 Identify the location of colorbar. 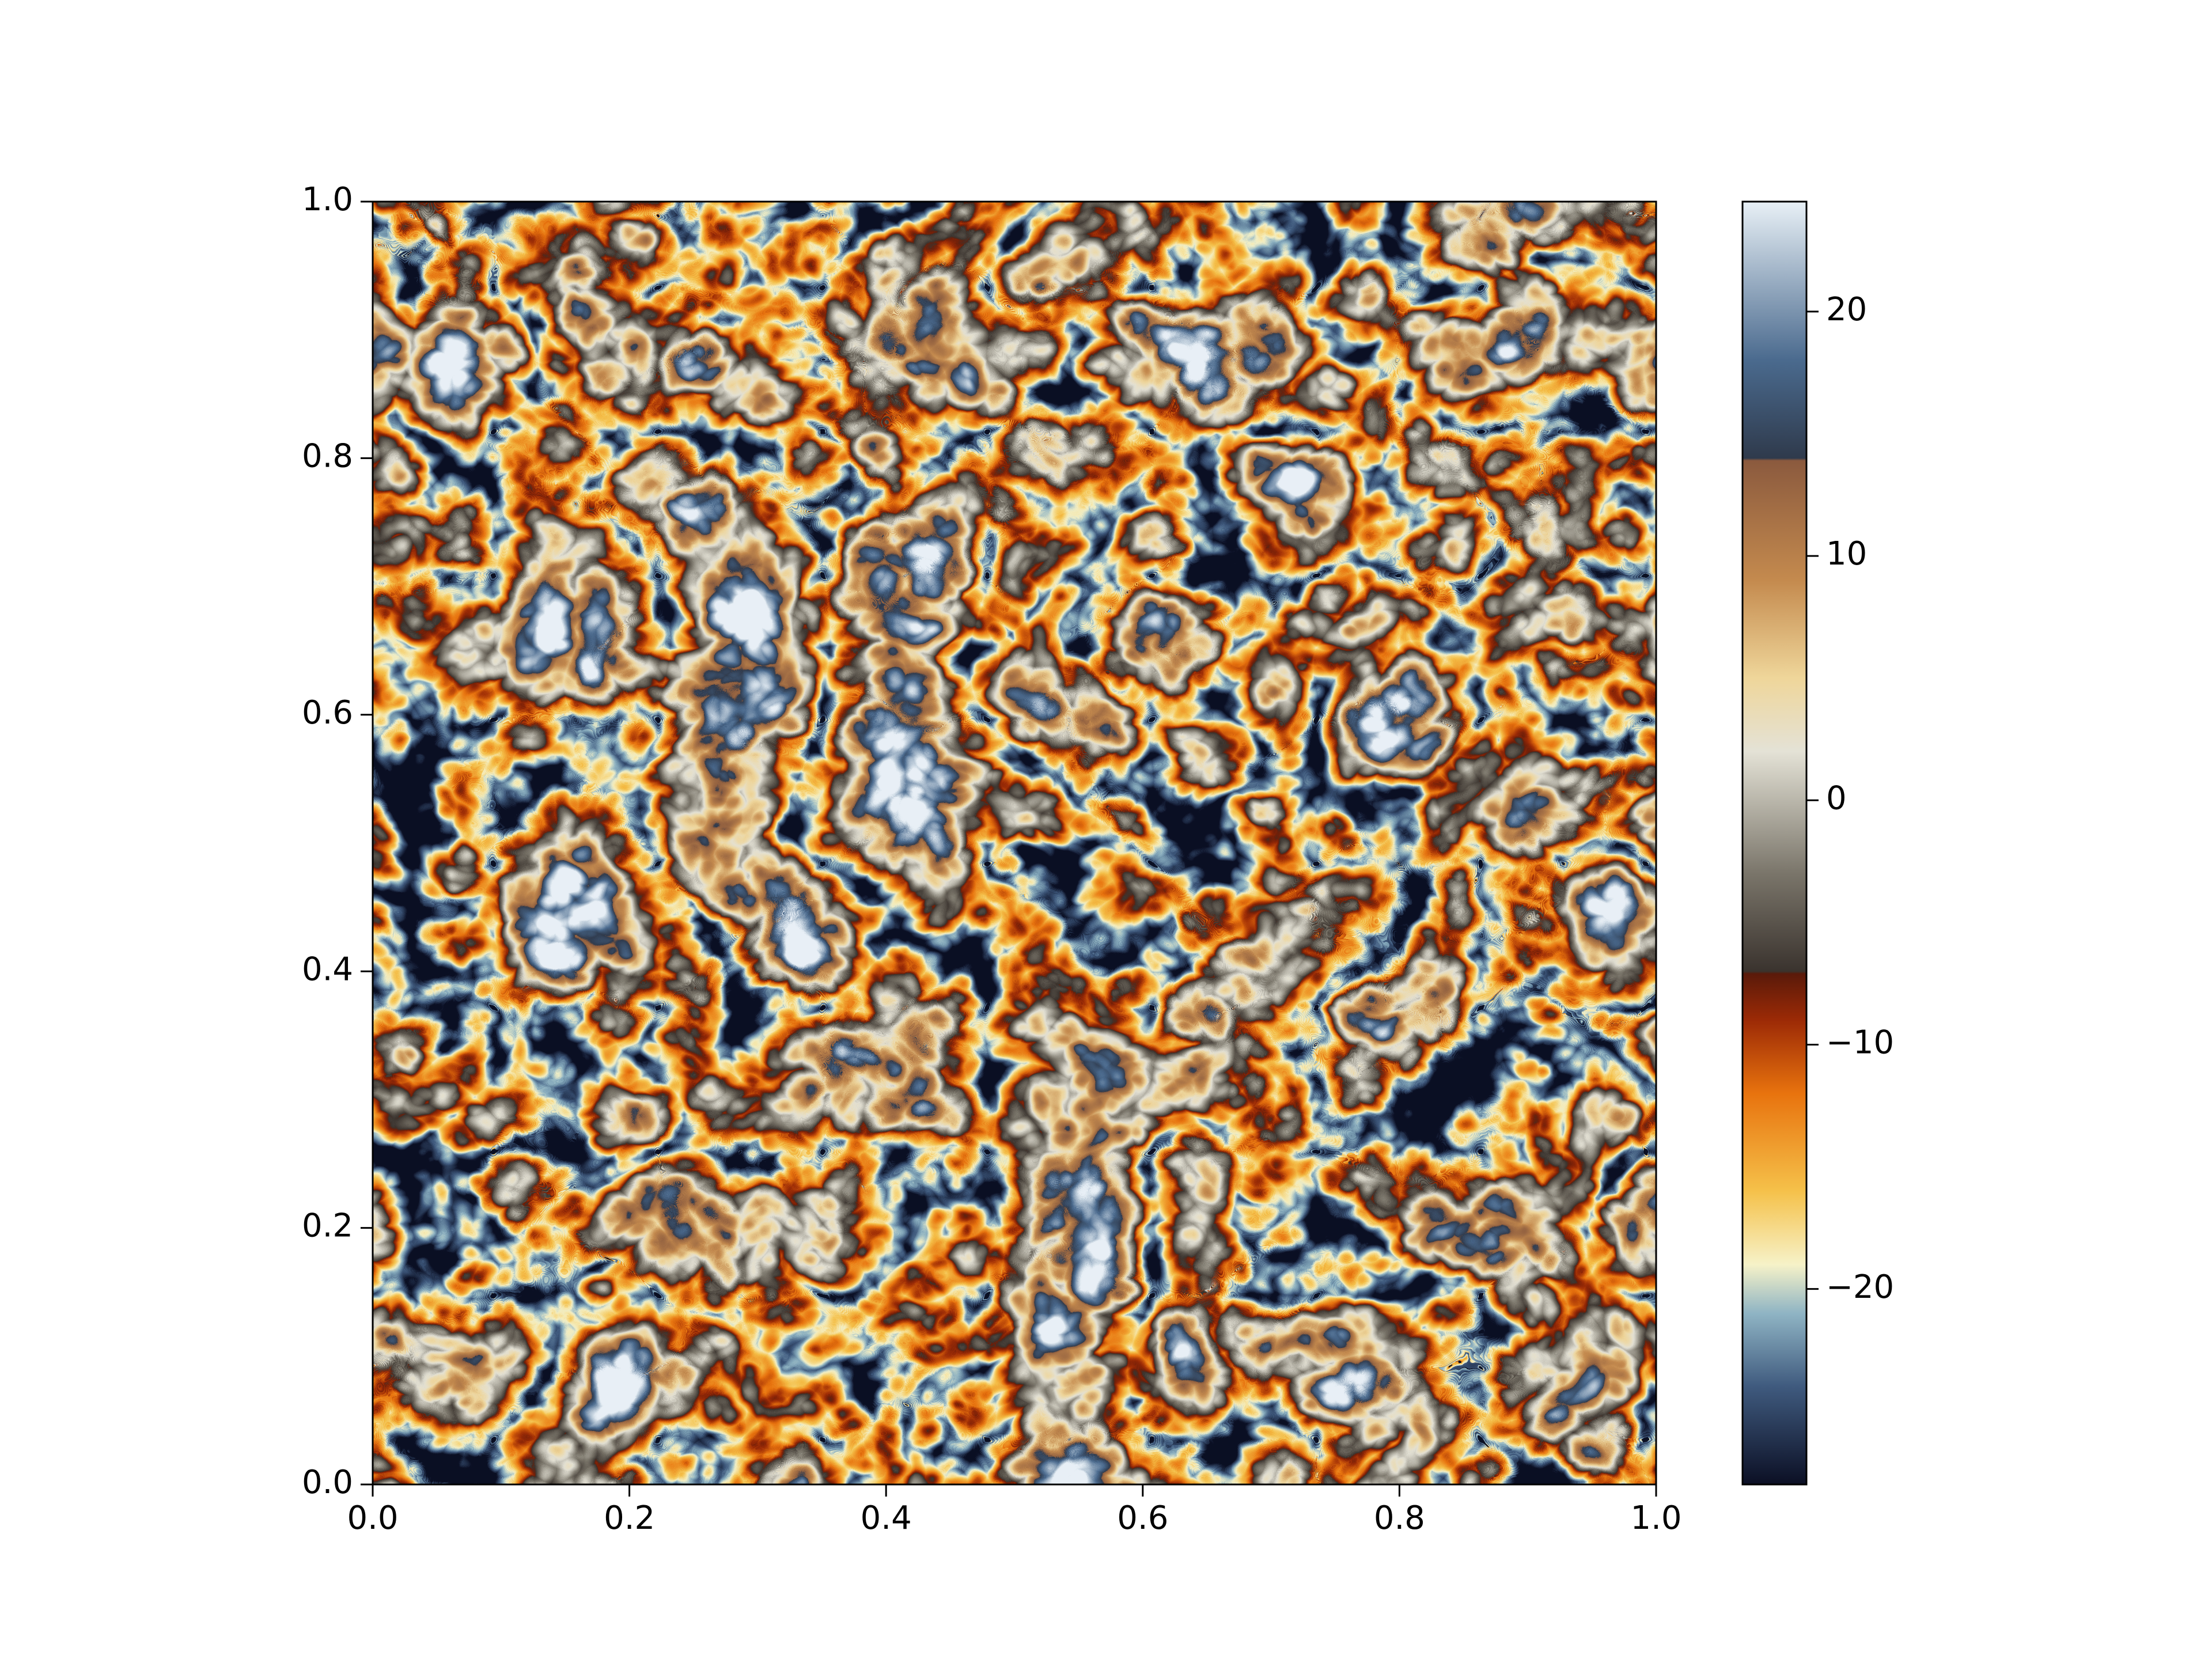
(1774, 843).